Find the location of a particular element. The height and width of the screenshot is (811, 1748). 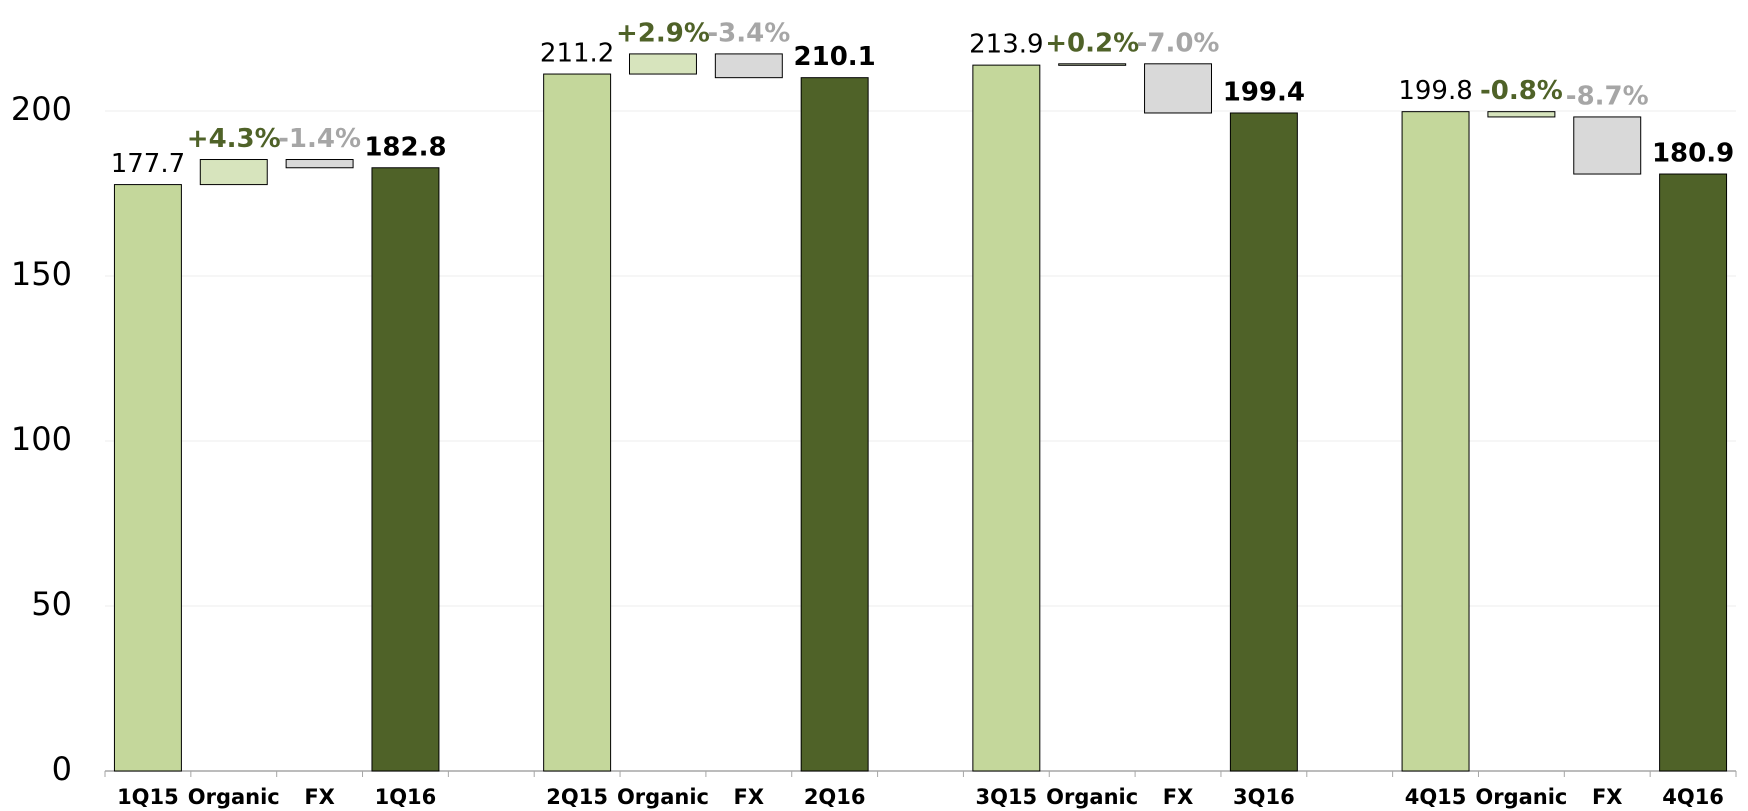

value-label: -8.7% is located at coordinates (1607, 96).